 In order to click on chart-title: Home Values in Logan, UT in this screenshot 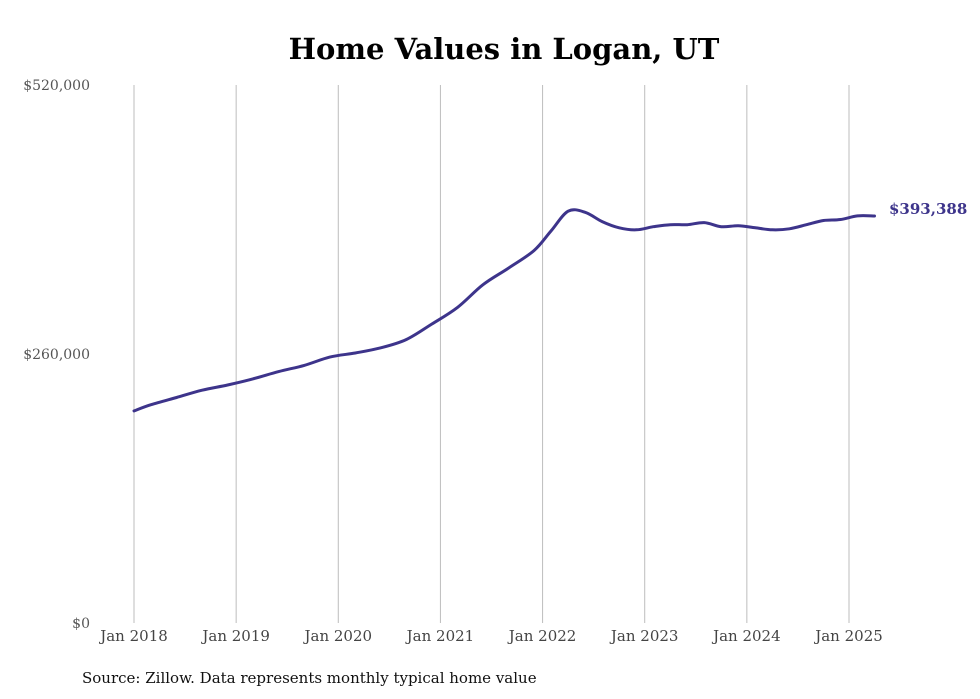, I will do `click(504, 49)`.